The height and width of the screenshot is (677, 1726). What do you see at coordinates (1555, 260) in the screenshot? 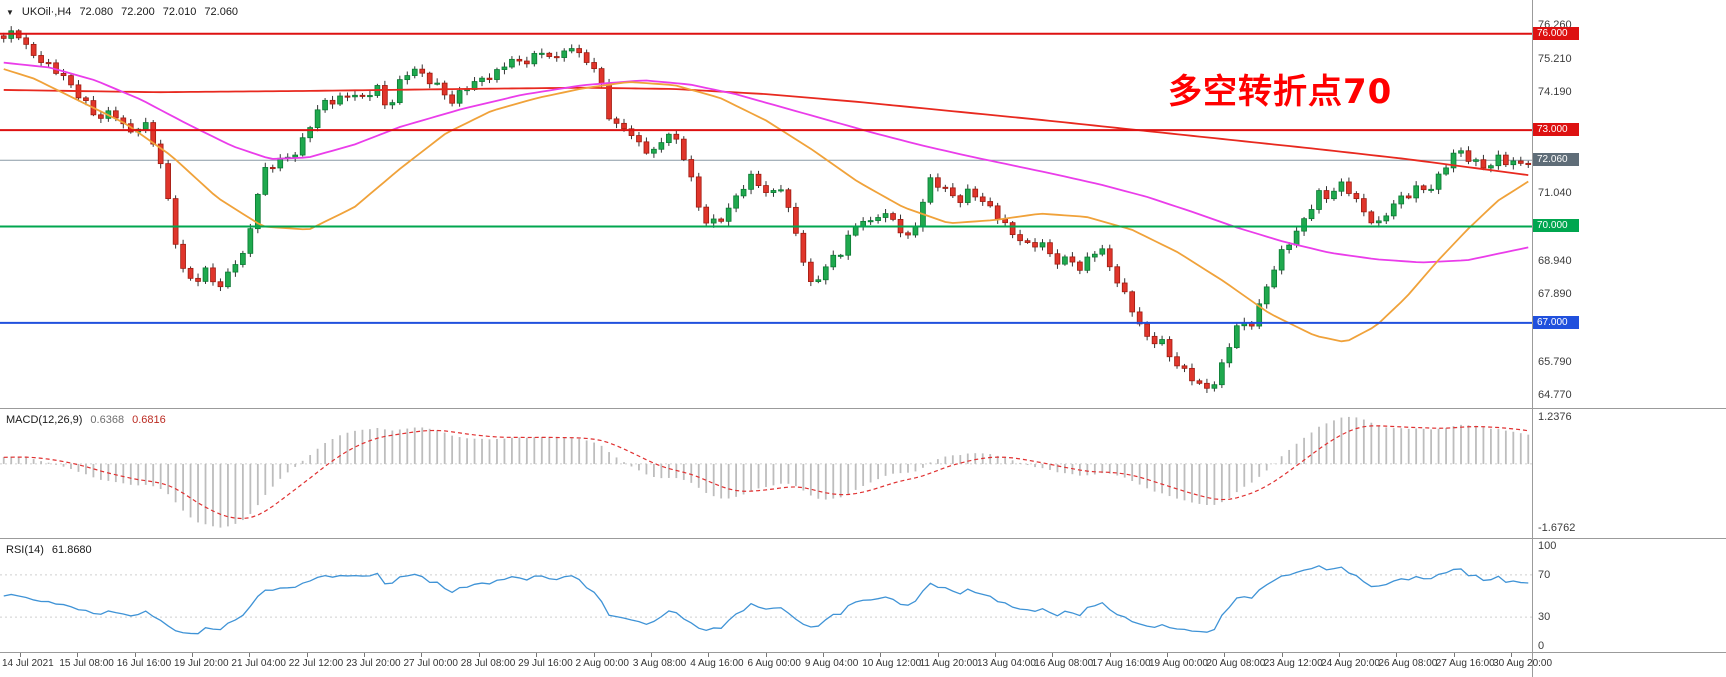
I see `price-tick-label: 68.940` at bounding box center [1555, 260].